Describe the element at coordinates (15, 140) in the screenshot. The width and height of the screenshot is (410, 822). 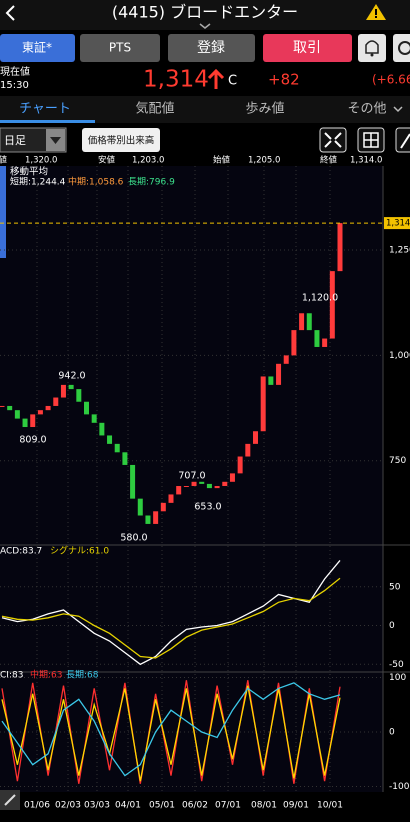
I see `period-label: 日足` at that location.